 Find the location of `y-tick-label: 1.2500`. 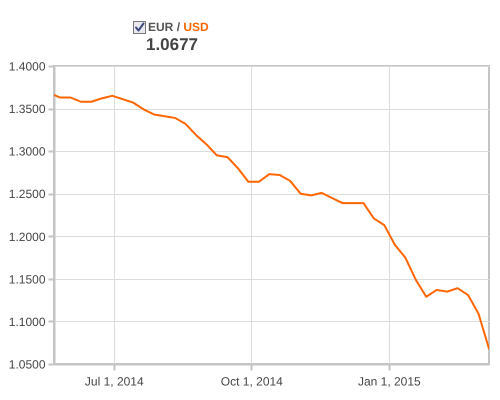

y-tick-label: 1.2500 is located at coordinates (27, 194).